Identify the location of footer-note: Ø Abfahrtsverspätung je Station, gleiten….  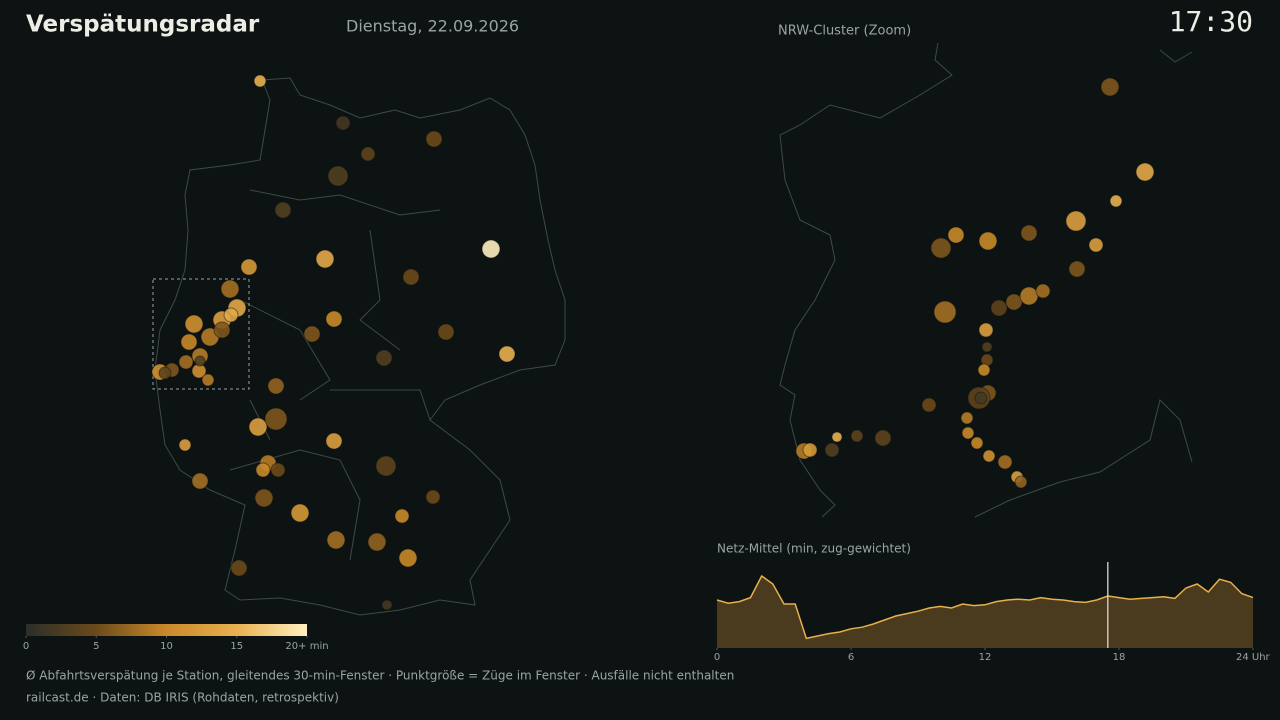
(380, 676).